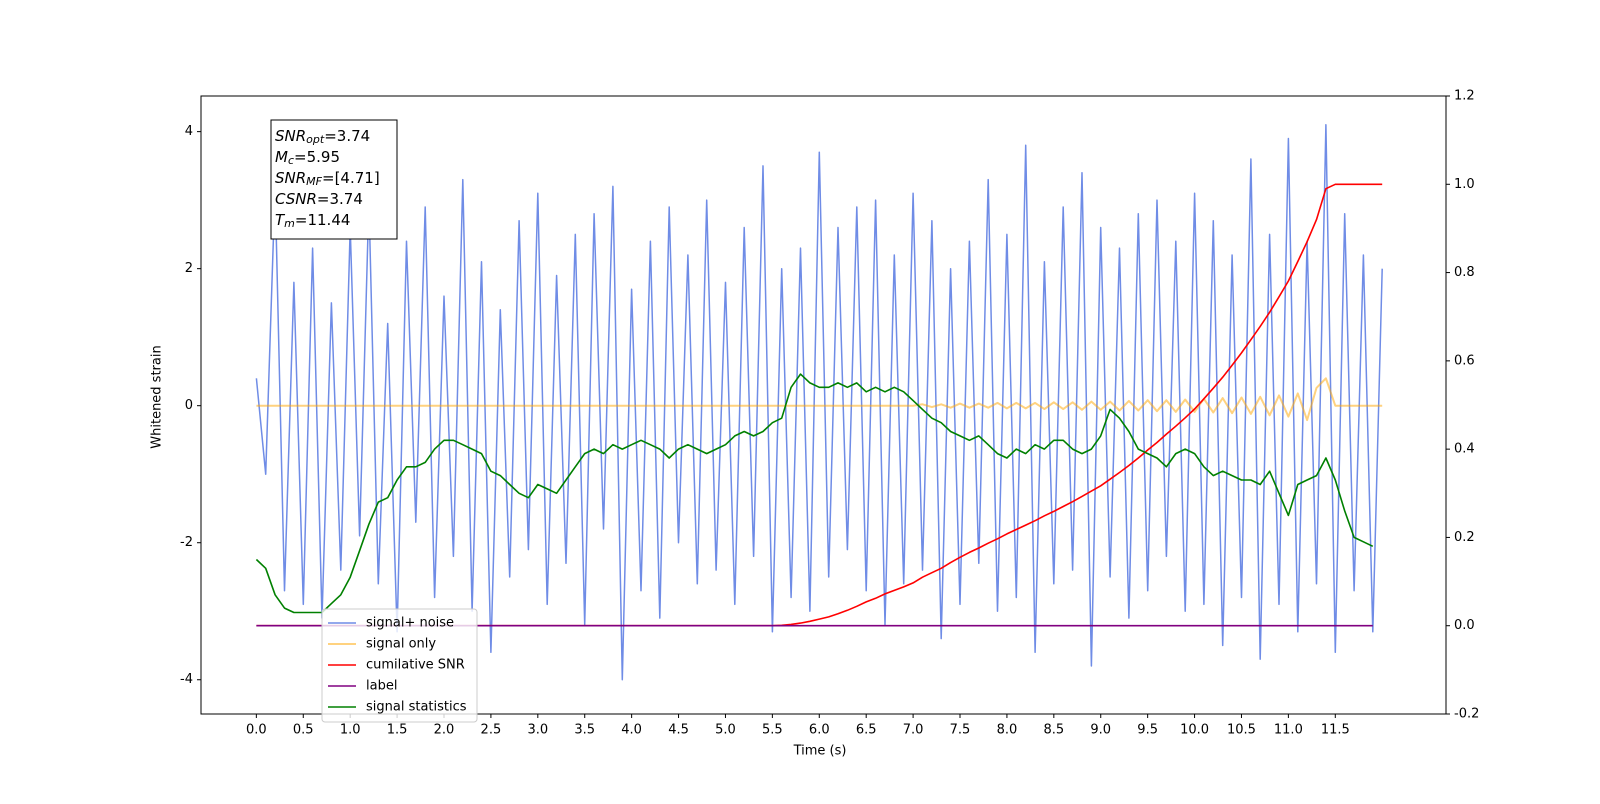  What do you see at coordinates (1464, 360) in the screenshot?
I see `y2-tick-label: 0.6` at bounding box center [1464, 360].